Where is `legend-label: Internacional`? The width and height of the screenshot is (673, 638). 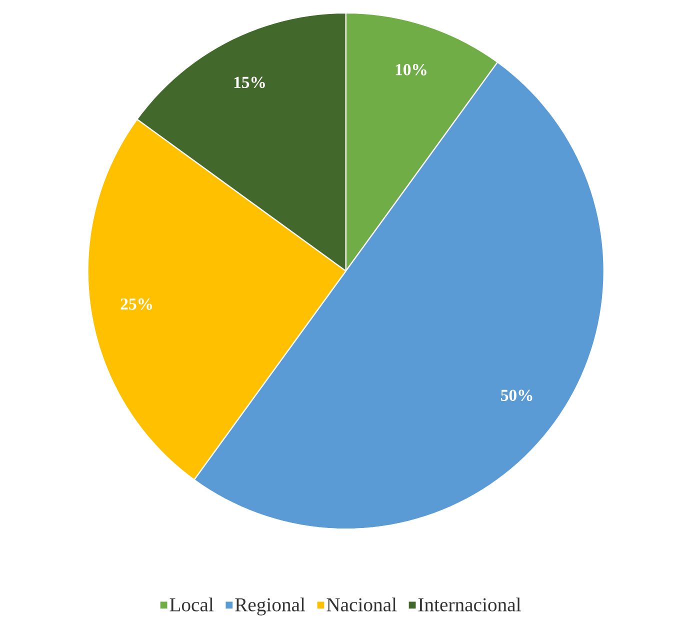 legend-label: Internacional is located at coordinates (469, 605).